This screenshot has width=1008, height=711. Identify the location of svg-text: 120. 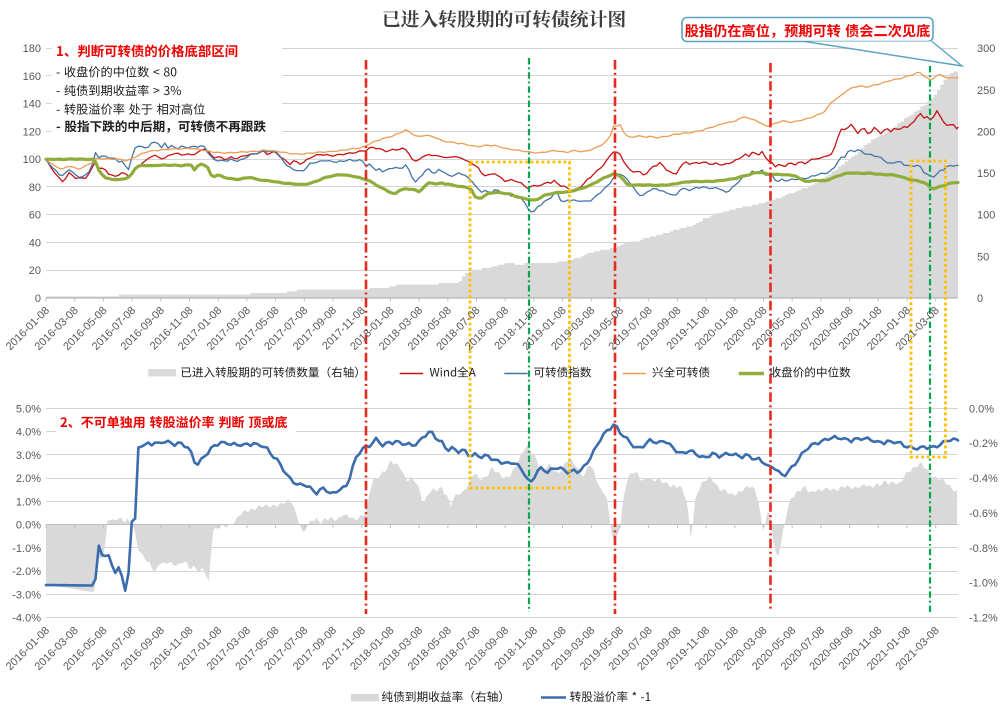
(32, 133).